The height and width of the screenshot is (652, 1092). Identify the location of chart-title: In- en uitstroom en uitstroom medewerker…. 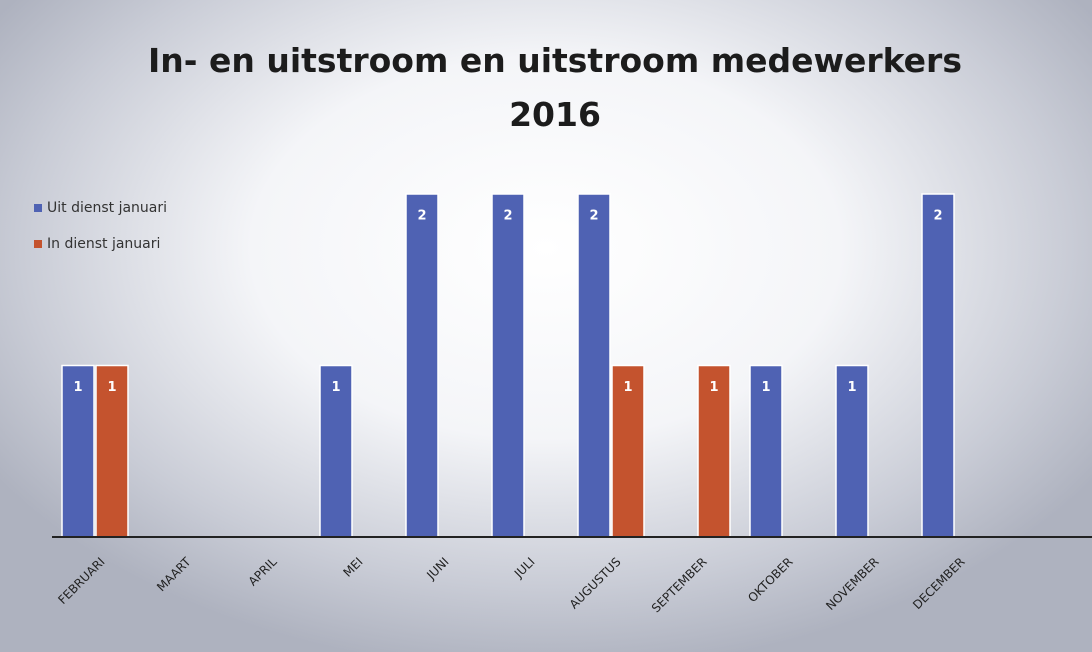
(555, 87).